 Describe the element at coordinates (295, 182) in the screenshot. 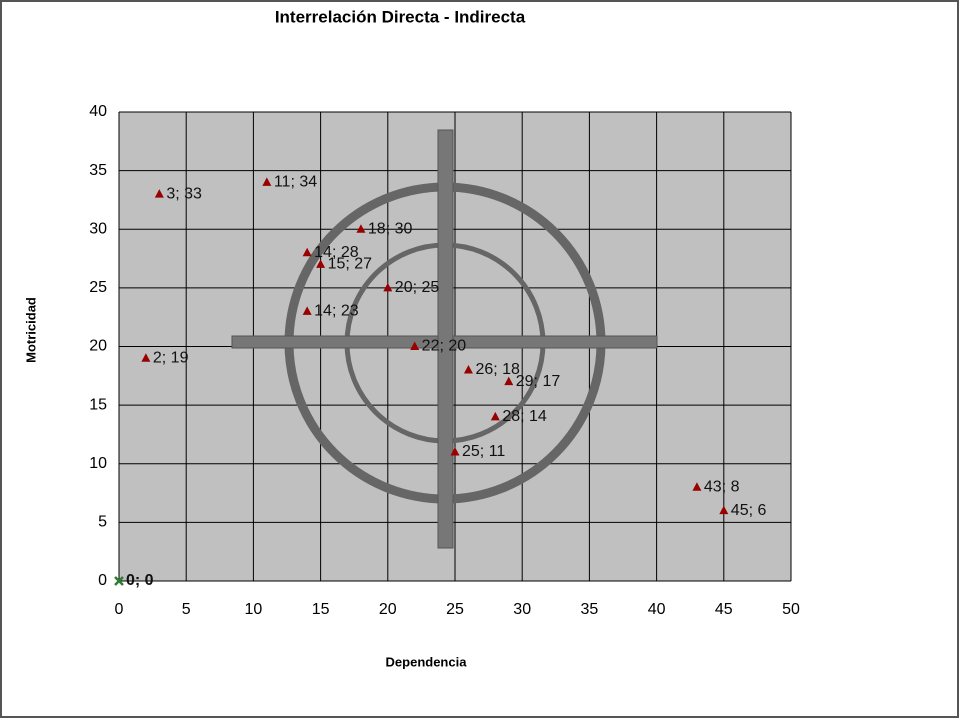

I see `data-label: 11; 34` at that location.